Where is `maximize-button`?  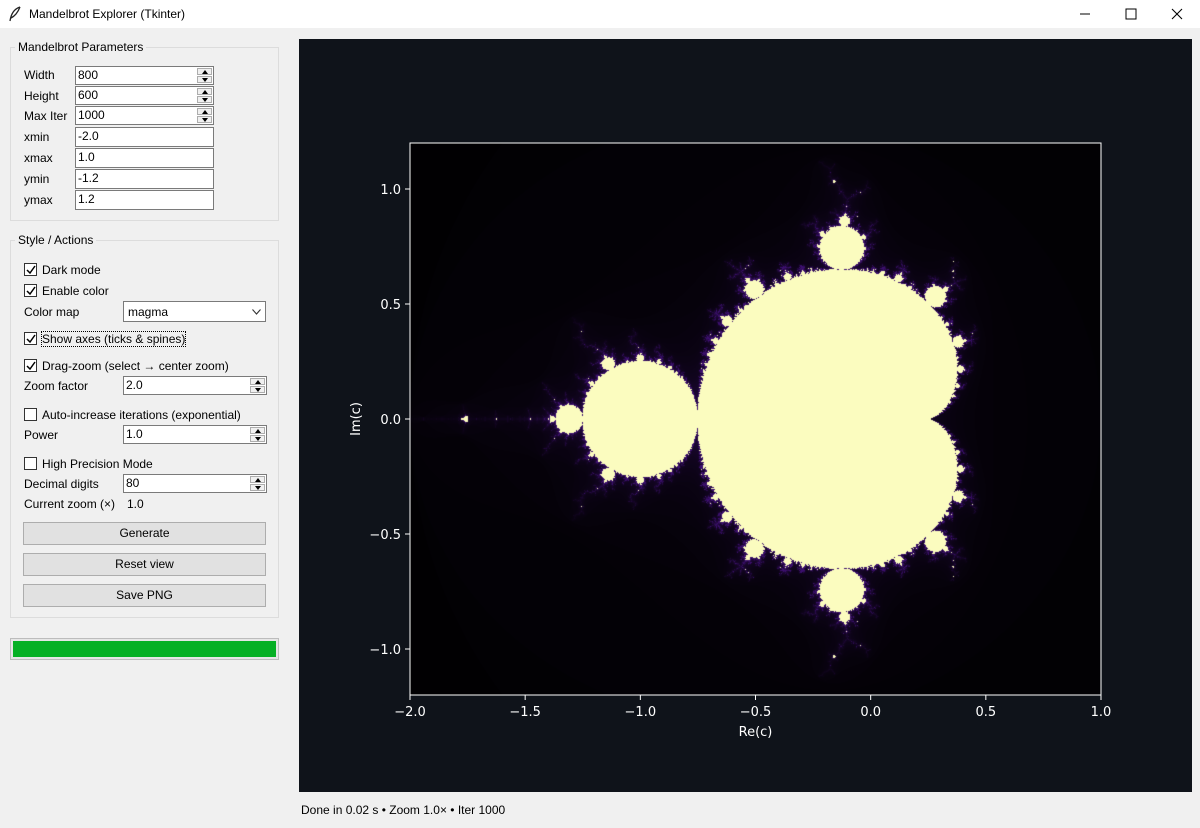 maximize-button is located at coordinates (1131, 14).